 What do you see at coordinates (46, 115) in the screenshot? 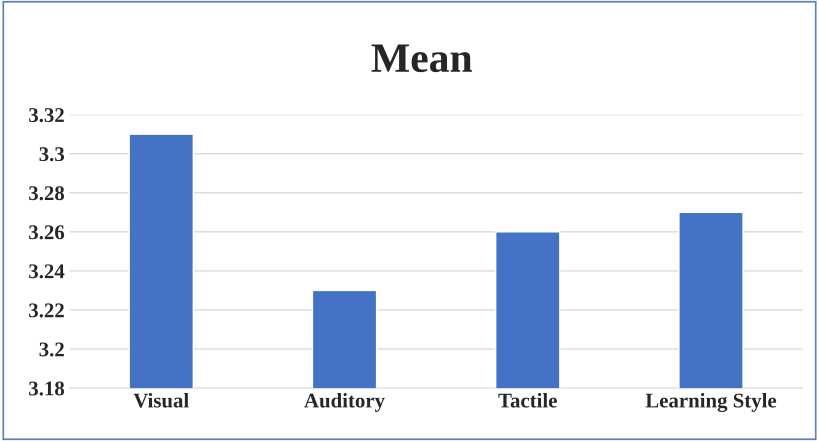
I see `y-tick-label: 3.32` at bounding box center [46, 115].